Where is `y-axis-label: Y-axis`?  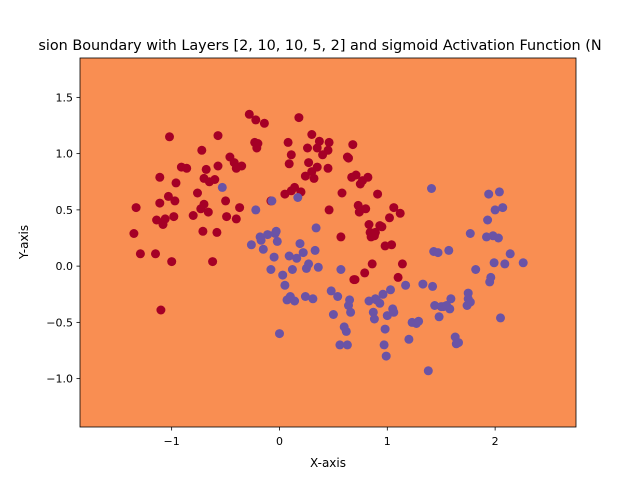
y-axis-label: Y-axis is located at coordinates (24, 242).